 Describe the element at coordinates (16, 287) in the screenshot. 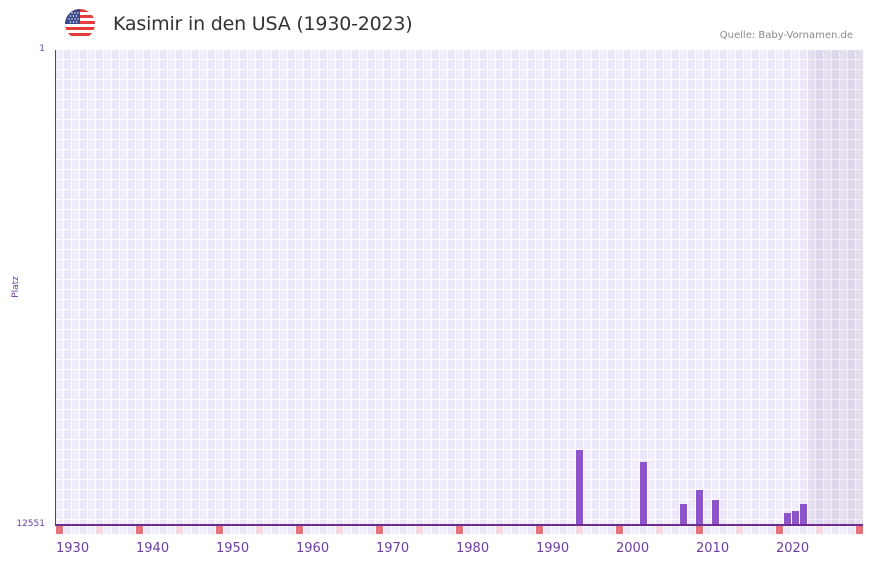

I see `y-axis-title: Platz` at that location.